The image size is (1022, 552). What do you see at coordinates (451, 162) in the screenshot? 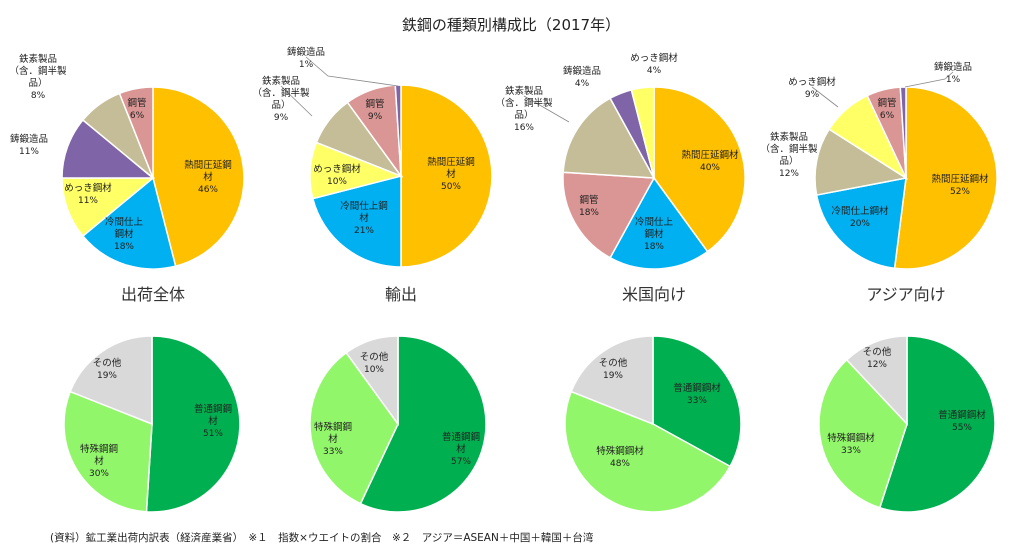
I see `slice-name: 熱間圧延鋼` at bounding box center [451, 162].